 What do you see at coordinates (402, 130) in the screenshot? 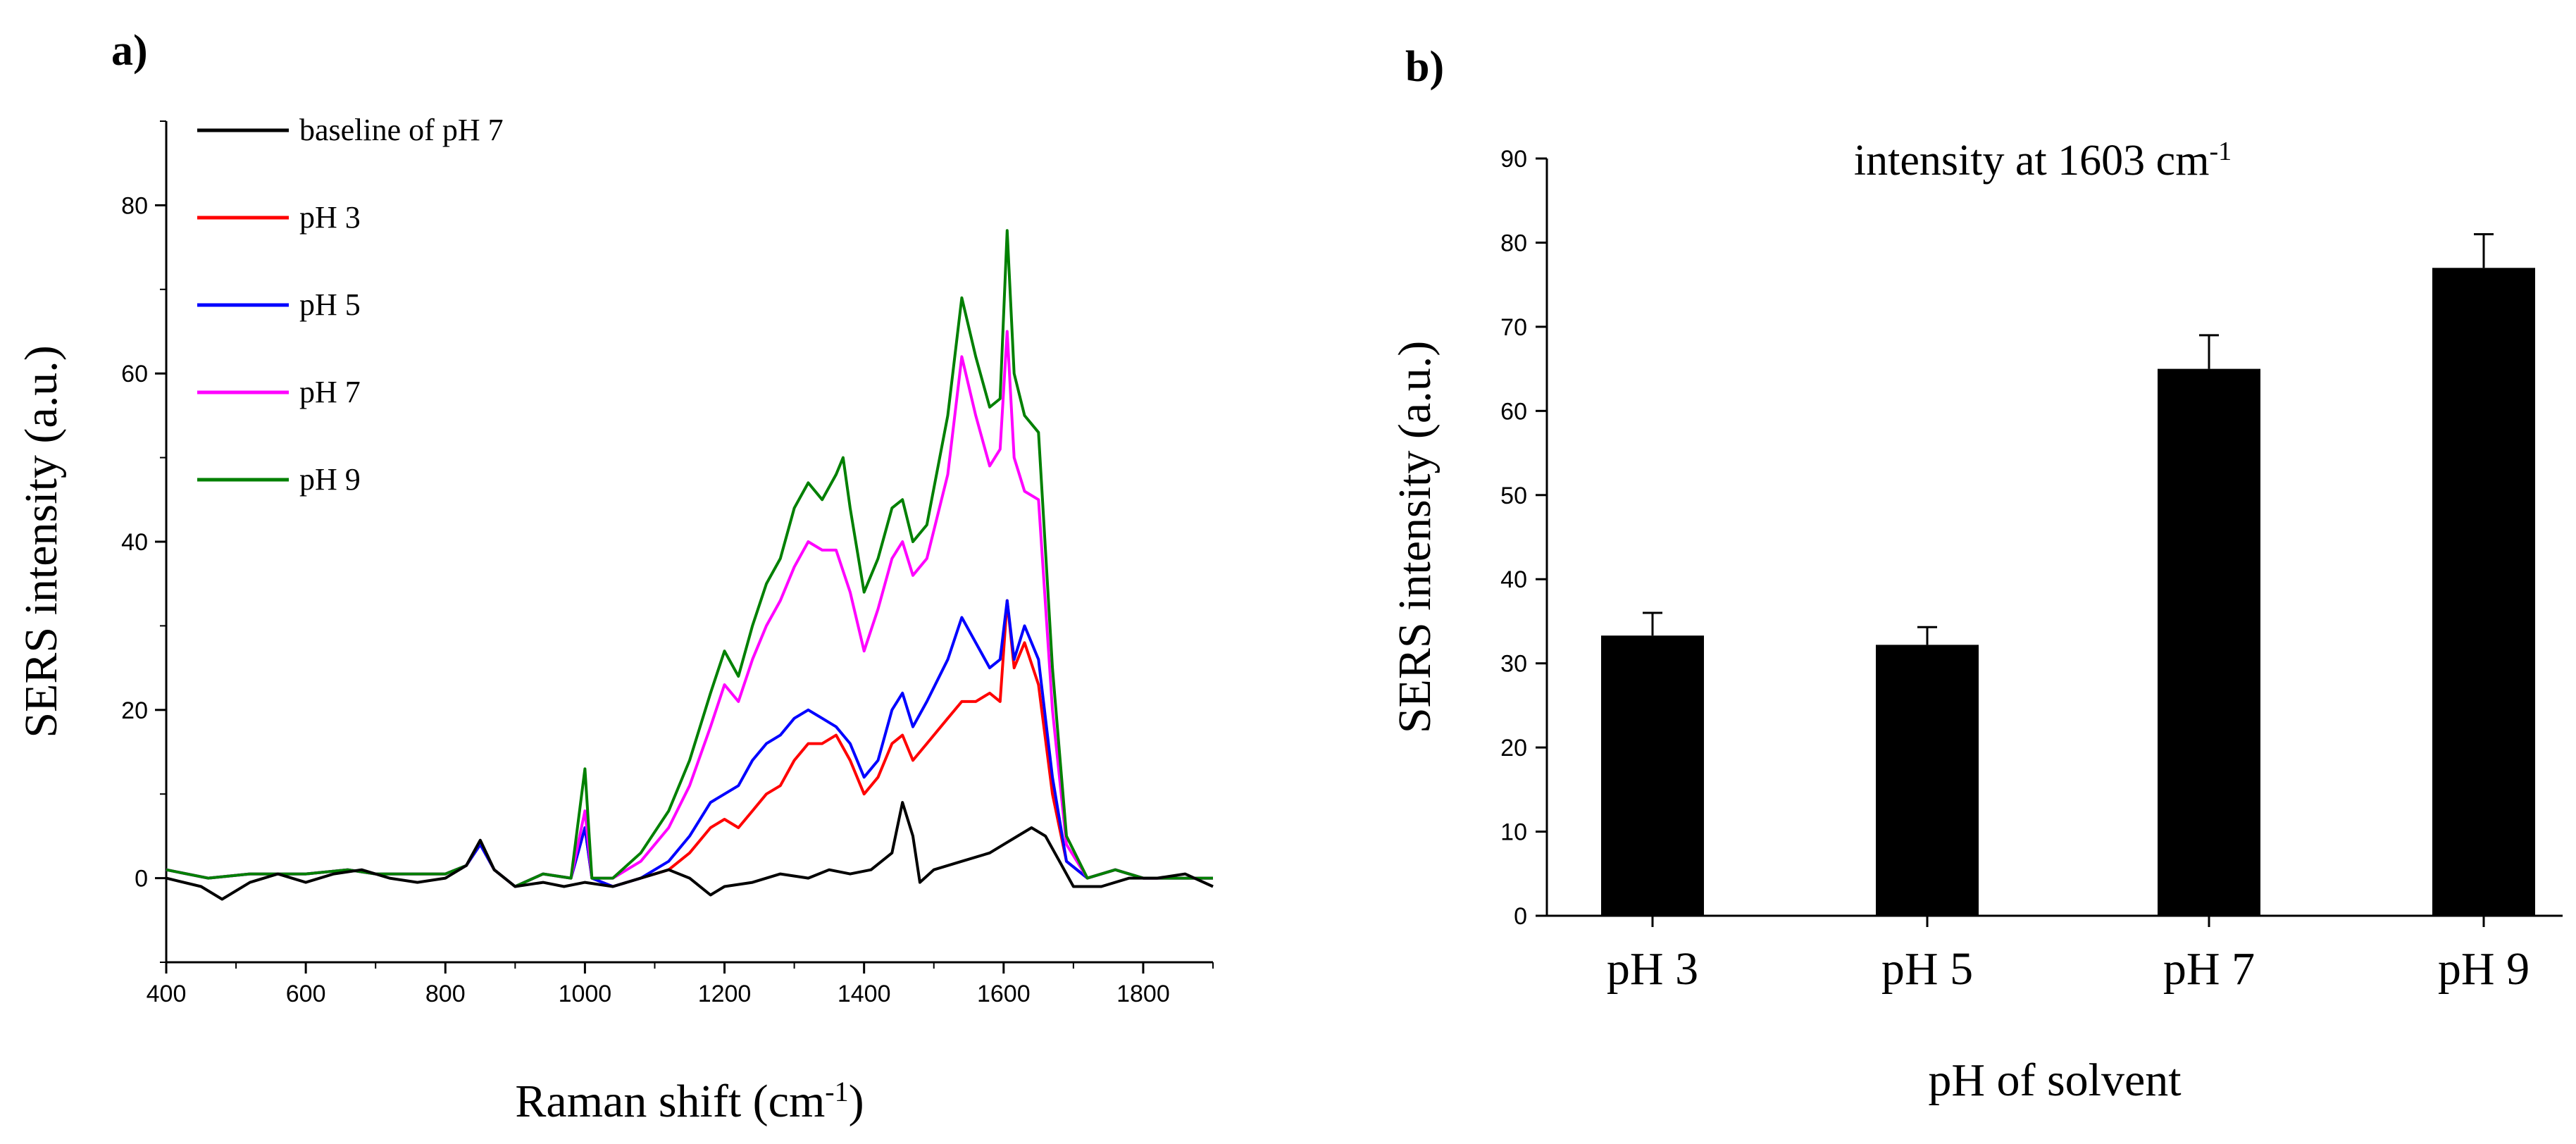
I see `legend-label: baseline of pH 7` at bounding box center [402, 130].